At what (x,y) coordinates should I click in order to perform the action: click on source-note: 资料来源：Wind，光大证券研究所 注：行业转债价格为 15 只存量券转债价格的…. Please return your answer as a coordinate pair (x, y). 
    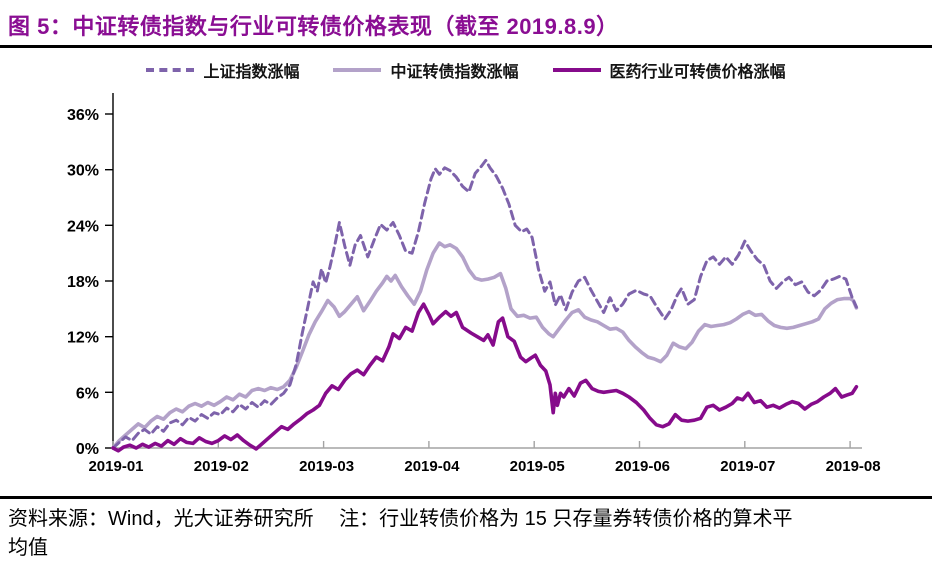
    Looking at the image, I should click on (466, 534).